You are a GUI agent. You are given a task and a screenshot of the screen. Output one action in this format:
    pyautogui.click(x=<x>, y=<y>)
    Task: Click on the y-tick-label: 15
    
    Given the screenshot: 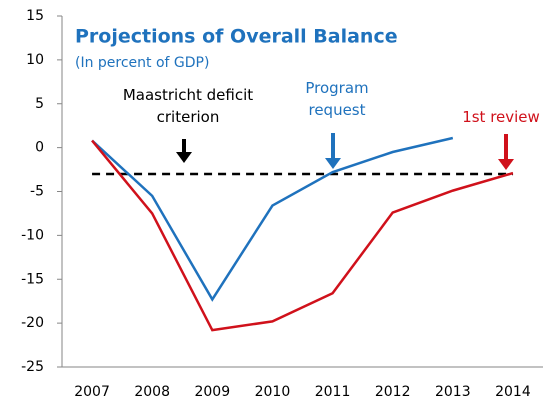 What is the action you would take?
    pyautogui.click(x=35, y=16)
    